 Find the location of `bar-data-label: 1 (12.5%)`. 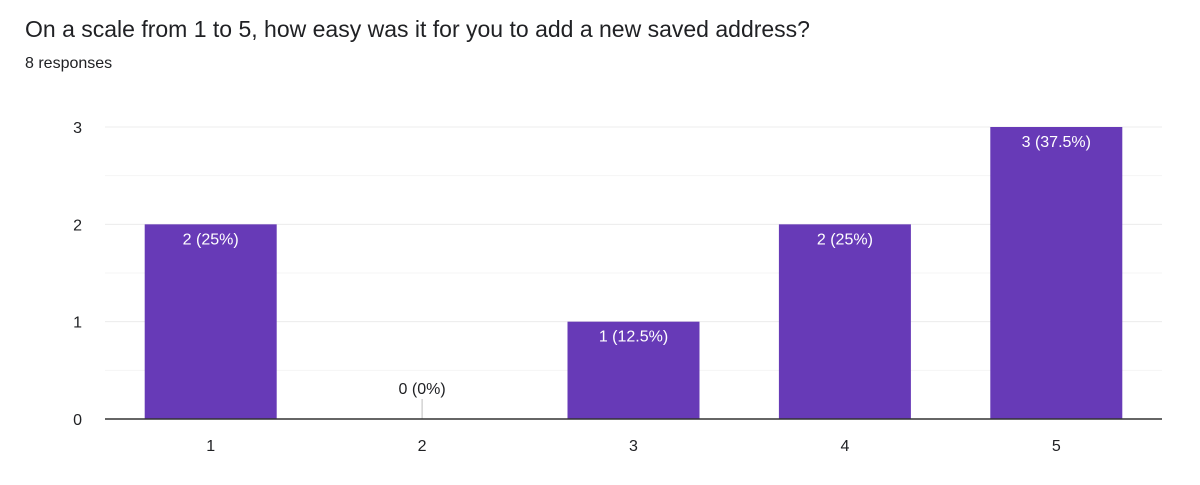

bar-data-label: 1 (12.5%) is located at coordinates (633, 337).